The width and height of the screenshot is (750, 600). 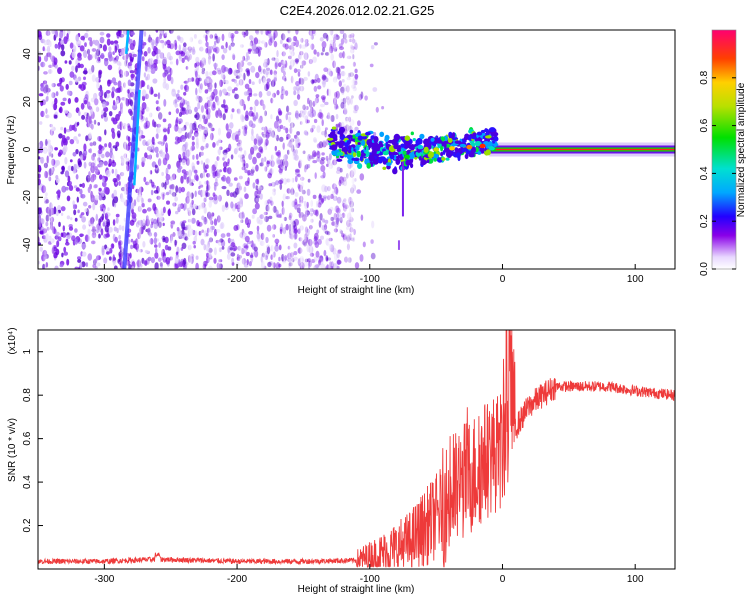 I want to click on colorbar-tick-label: 0.0, so click(x=704, y=269).